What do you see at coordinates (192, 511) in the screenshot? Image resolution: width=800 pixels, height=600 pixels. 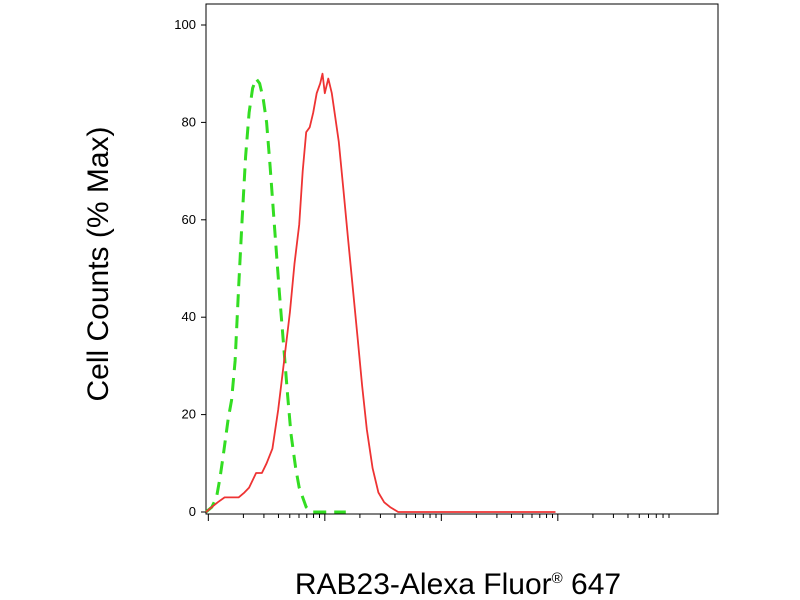 I see `y-tick-label: 0` at bounding box center [192, 511].